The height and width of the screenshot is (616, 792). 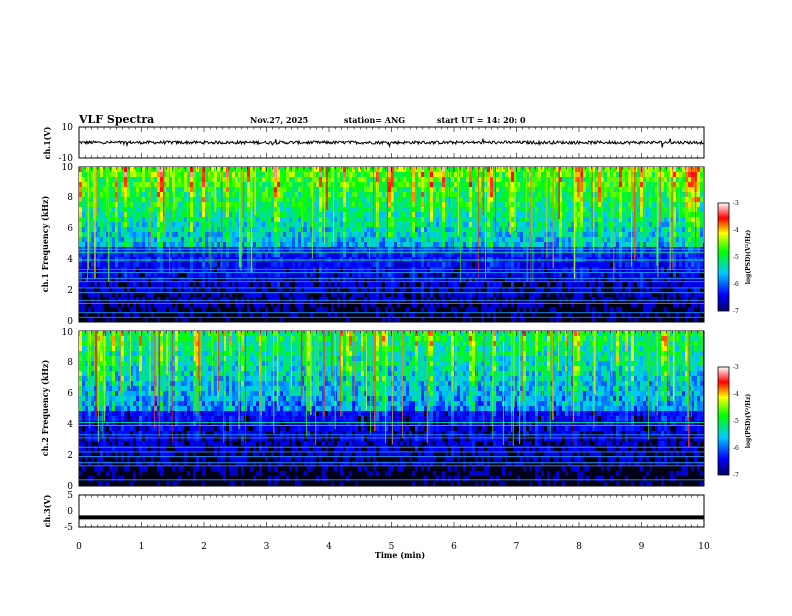 I want to click on ch1-waveform-ylabel: ch.1(V), so click(x=47, y=142).